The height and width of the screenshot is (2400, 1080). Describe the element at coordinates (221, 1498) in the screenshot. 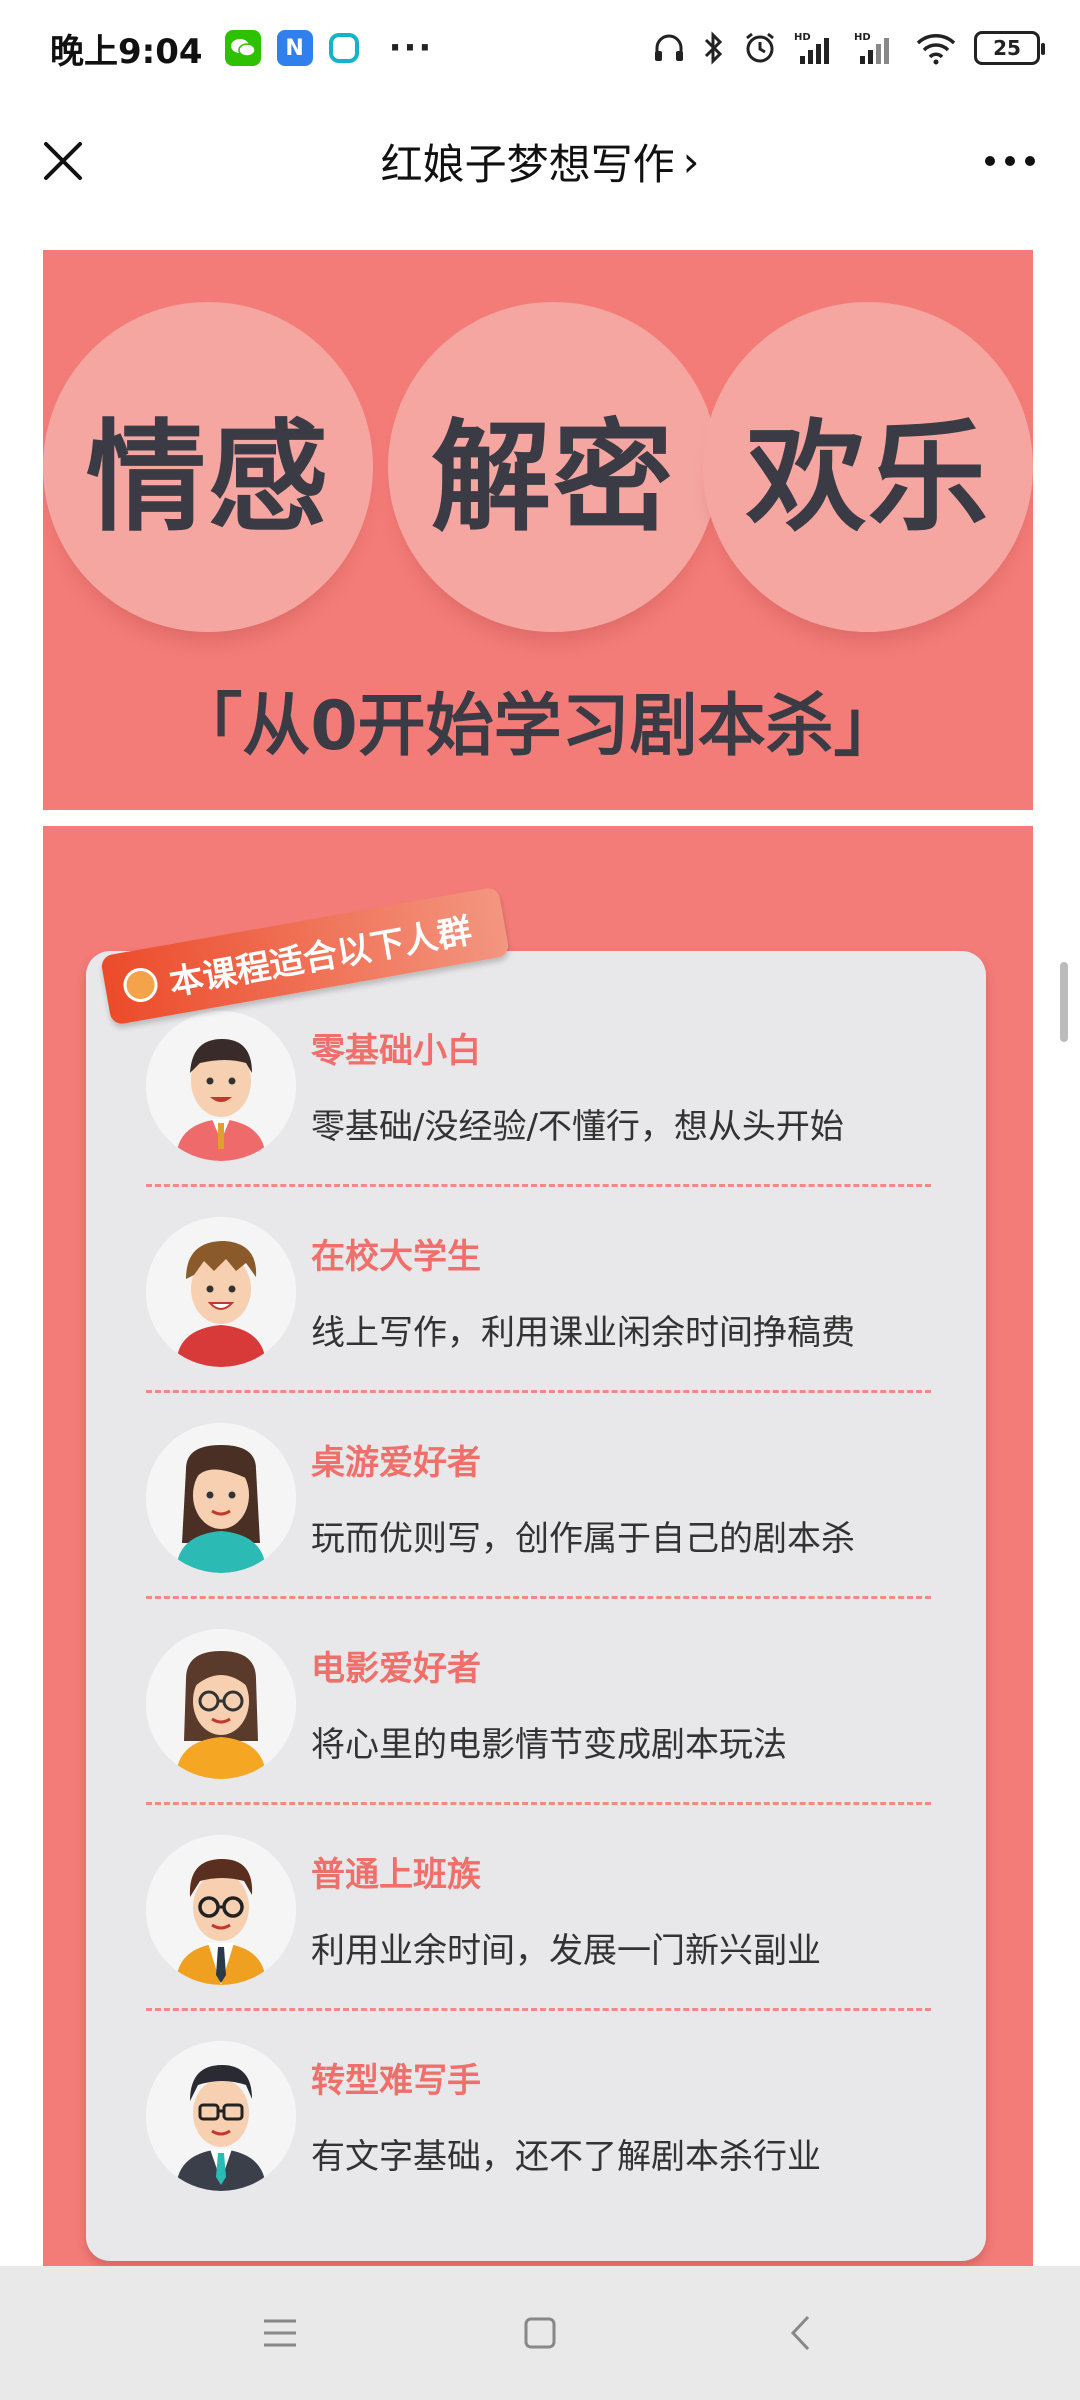

I see `avatar-boardgame-fan-icon` at that location.